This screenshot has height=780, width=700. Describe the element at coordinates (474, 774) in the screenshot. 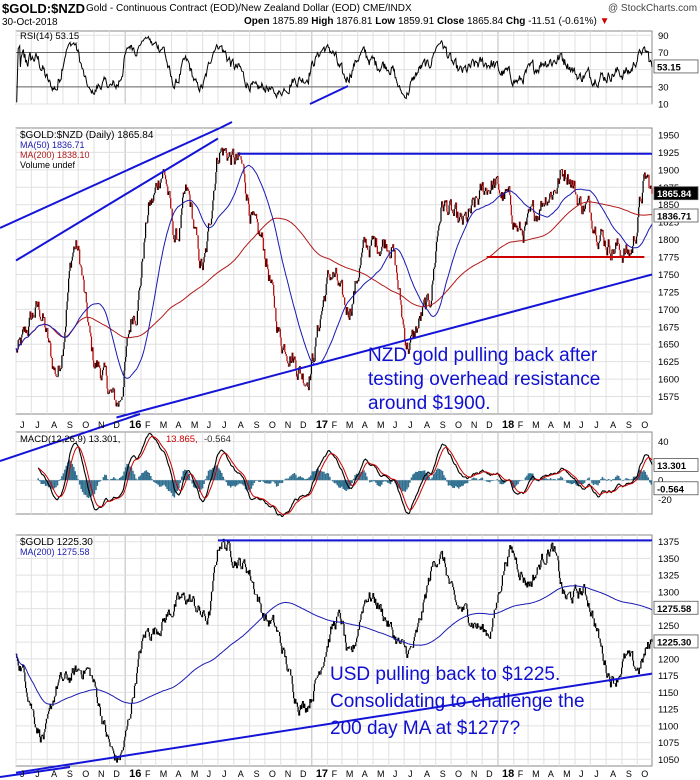

I see `usd-panel-xtick-29: N` at that location.